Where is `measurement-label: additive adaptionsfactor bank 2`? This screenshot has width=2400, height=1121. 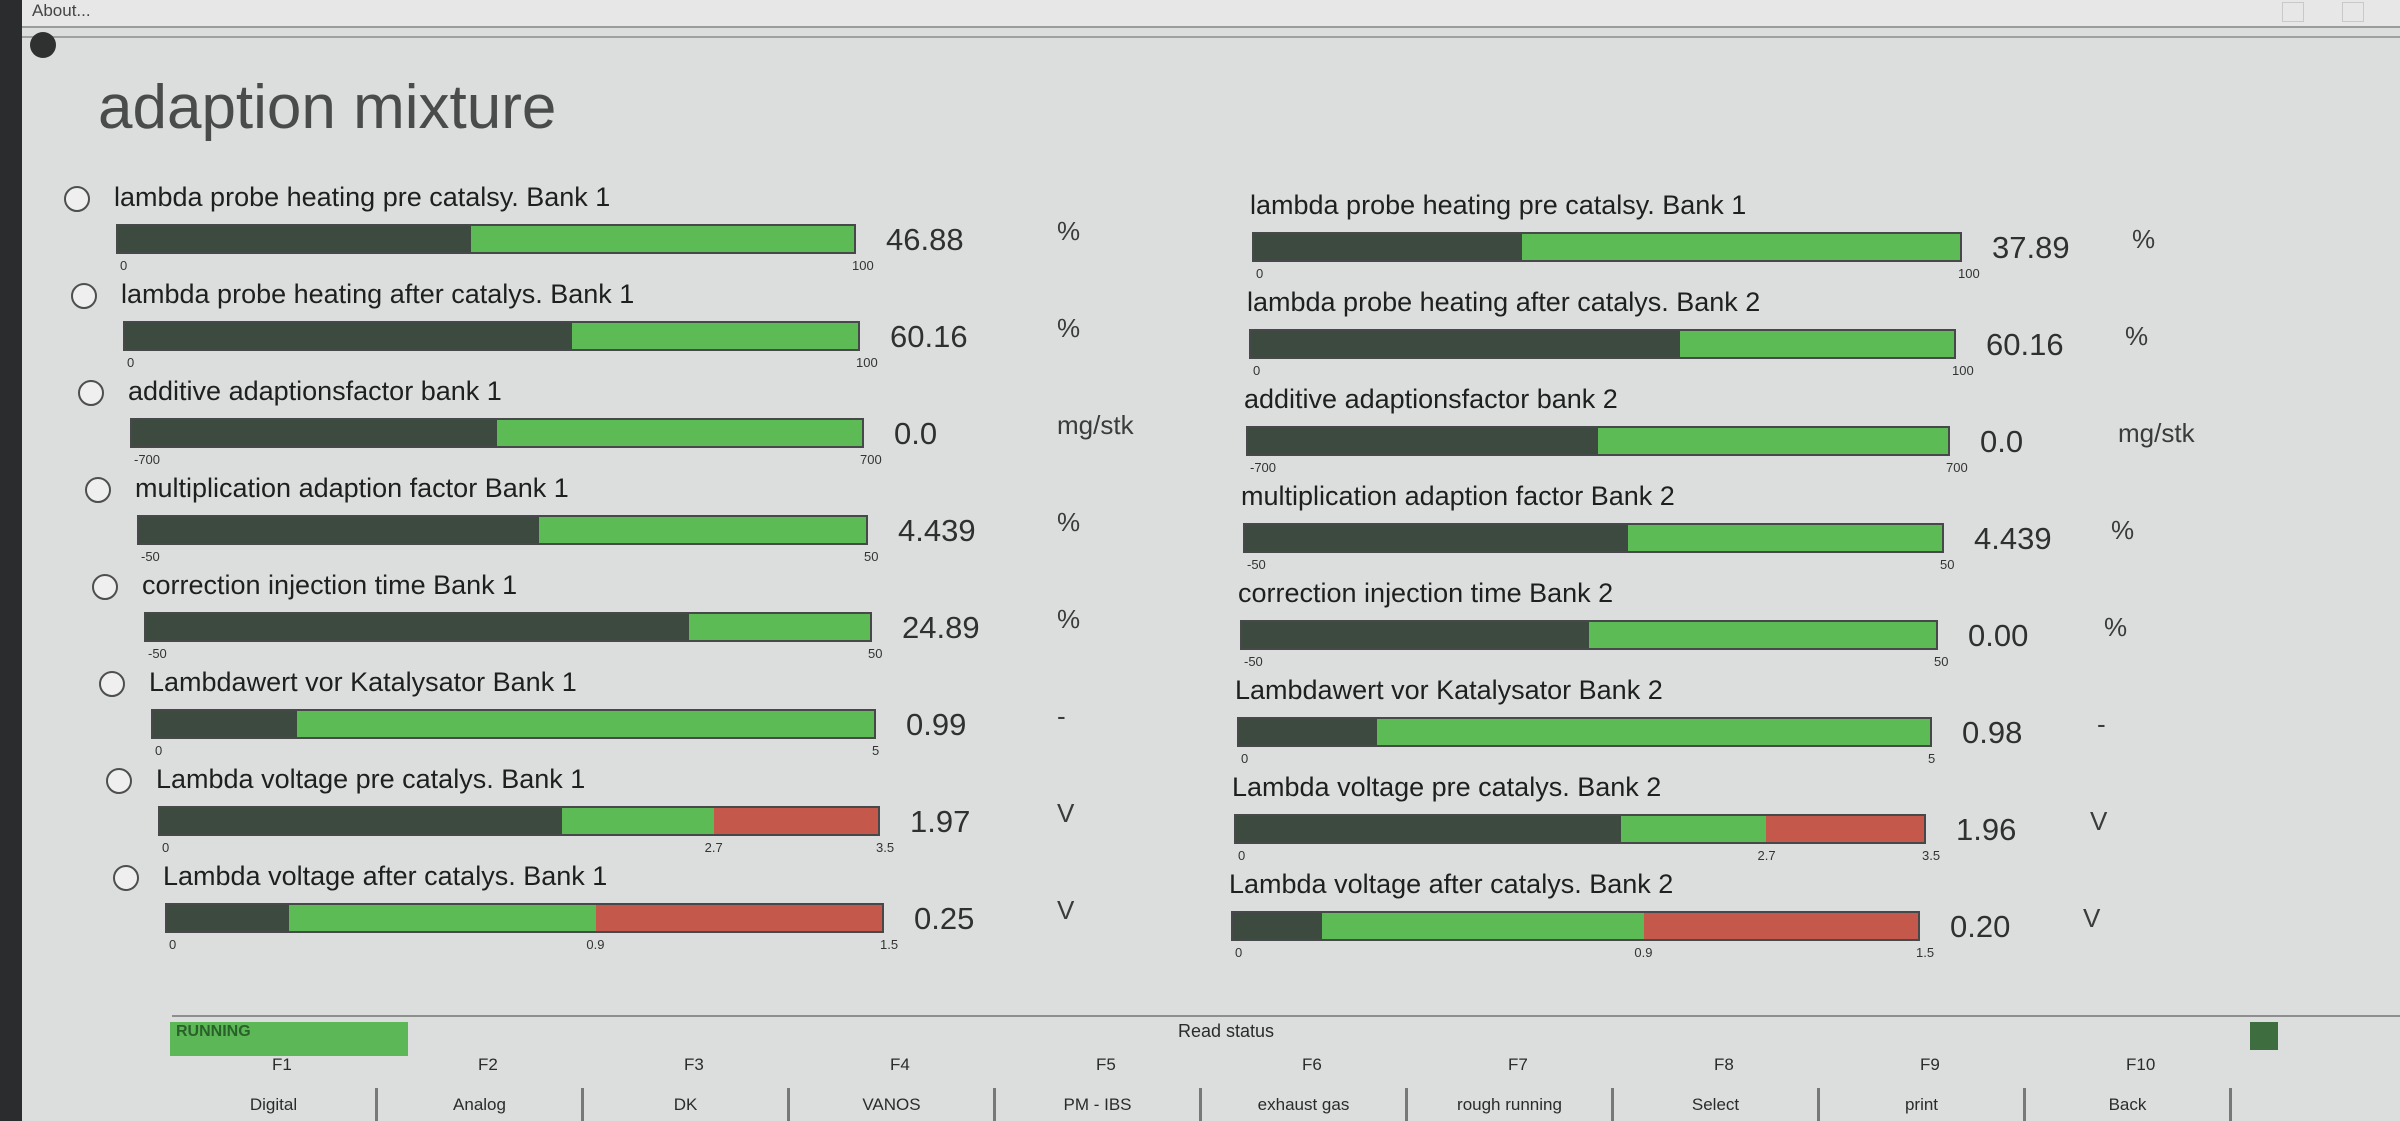
measurement-label: additive adaptionsfactor bank 2 is located at coordinates (1431, 399).